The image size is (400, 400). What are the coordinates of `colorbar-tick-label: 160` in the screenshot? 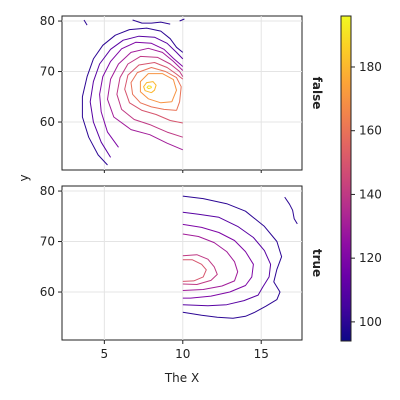 It's located at (370, 131).